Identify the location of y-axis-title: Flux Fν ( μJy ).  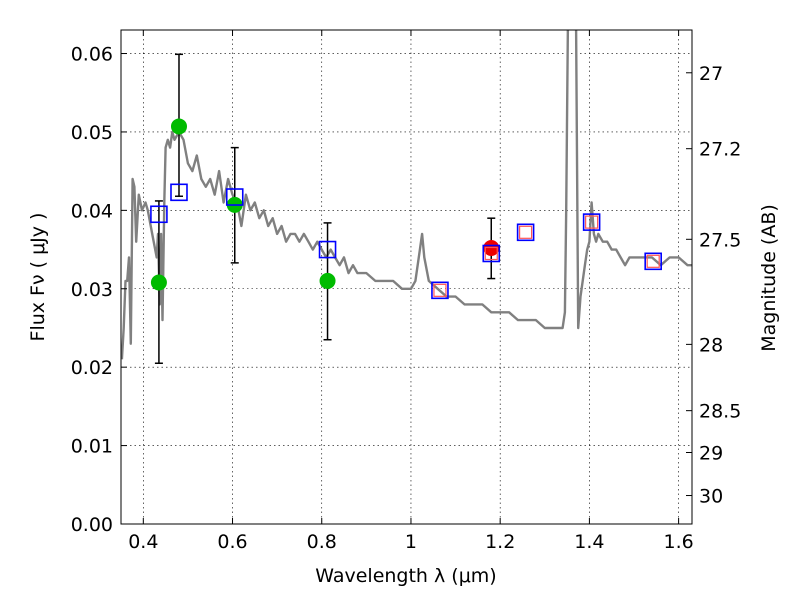
(38, 277).